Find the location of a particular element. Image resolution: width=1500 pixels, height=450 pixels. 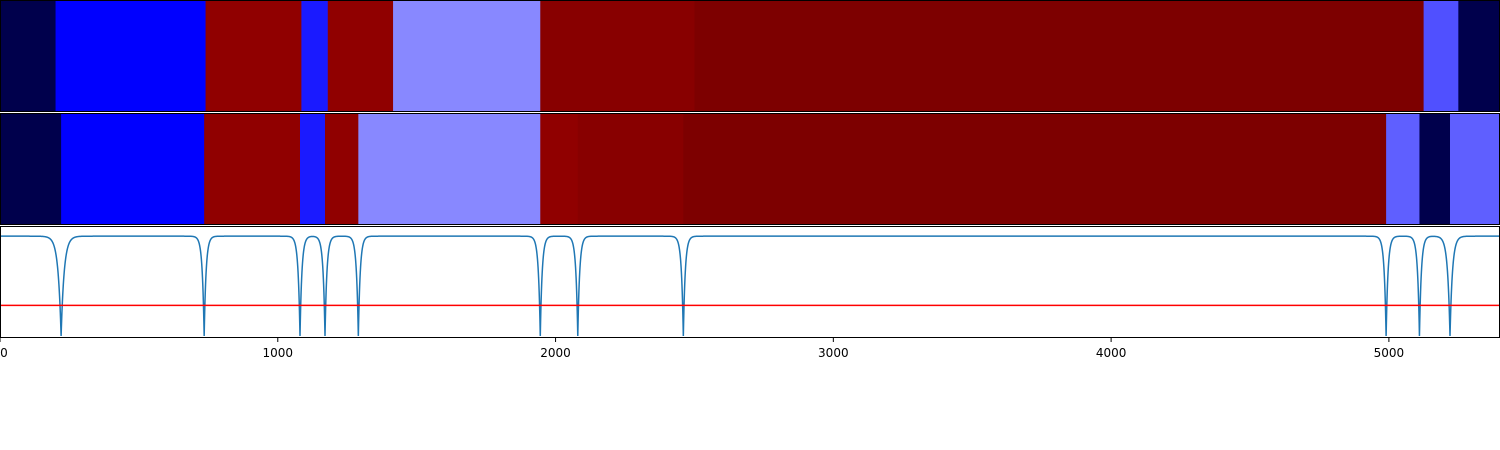

x-axis: 0 1000 2000 3000 4000 5000 is located at coordinates (702, 349).